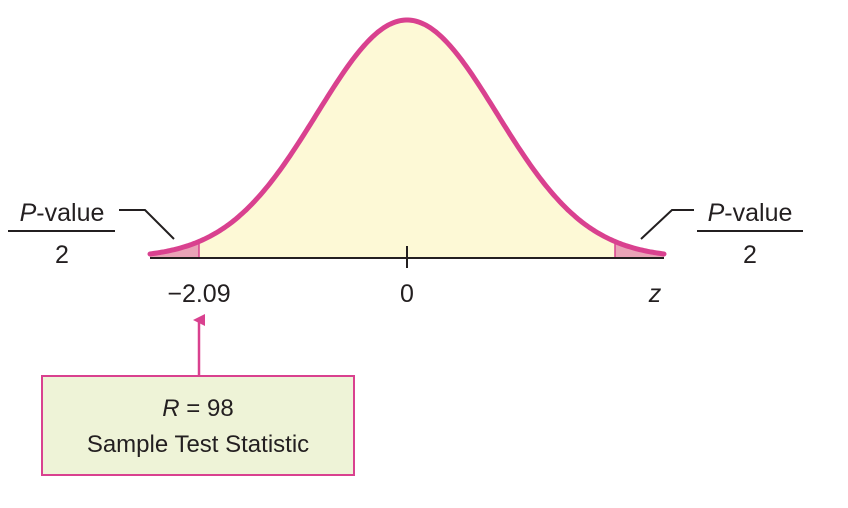  Describe the element at coordinates (62, 255) in the screenshot. I see `left-pvalue-denominator: 2` at that location.